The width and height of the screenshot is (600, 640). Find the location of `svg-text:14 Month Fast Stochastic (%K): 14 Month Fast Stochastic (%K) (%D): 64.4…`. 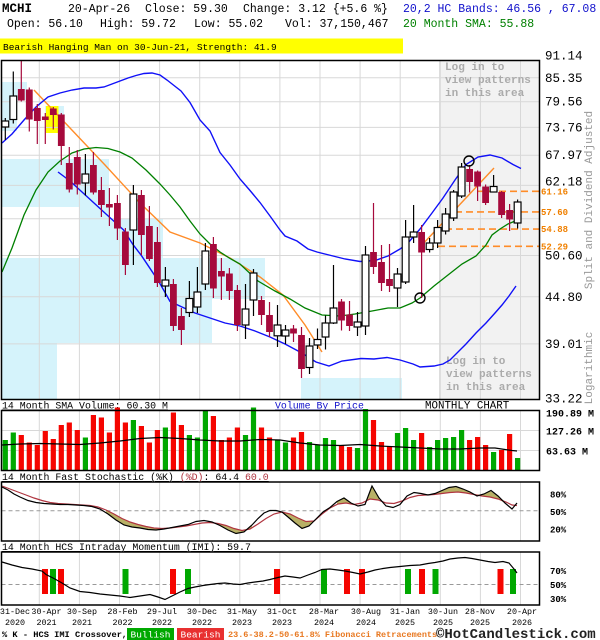

svg-text:14 Month Fast Stochastic (%K): 14 Month Fast Stochastic (%K) (%D): 64.4… is located at coordinates (135, 477).